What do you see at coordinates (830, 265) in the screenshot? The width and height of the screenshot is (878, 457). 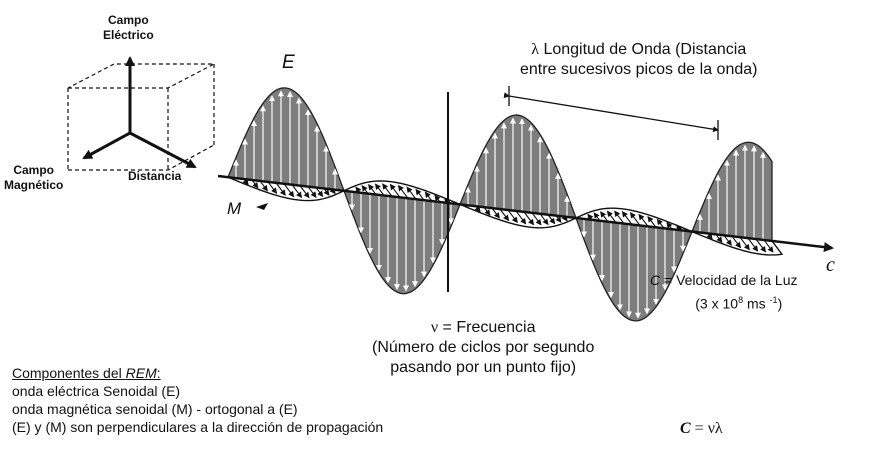 I see `c-axis-label: c` at bounding box center [830, 265].